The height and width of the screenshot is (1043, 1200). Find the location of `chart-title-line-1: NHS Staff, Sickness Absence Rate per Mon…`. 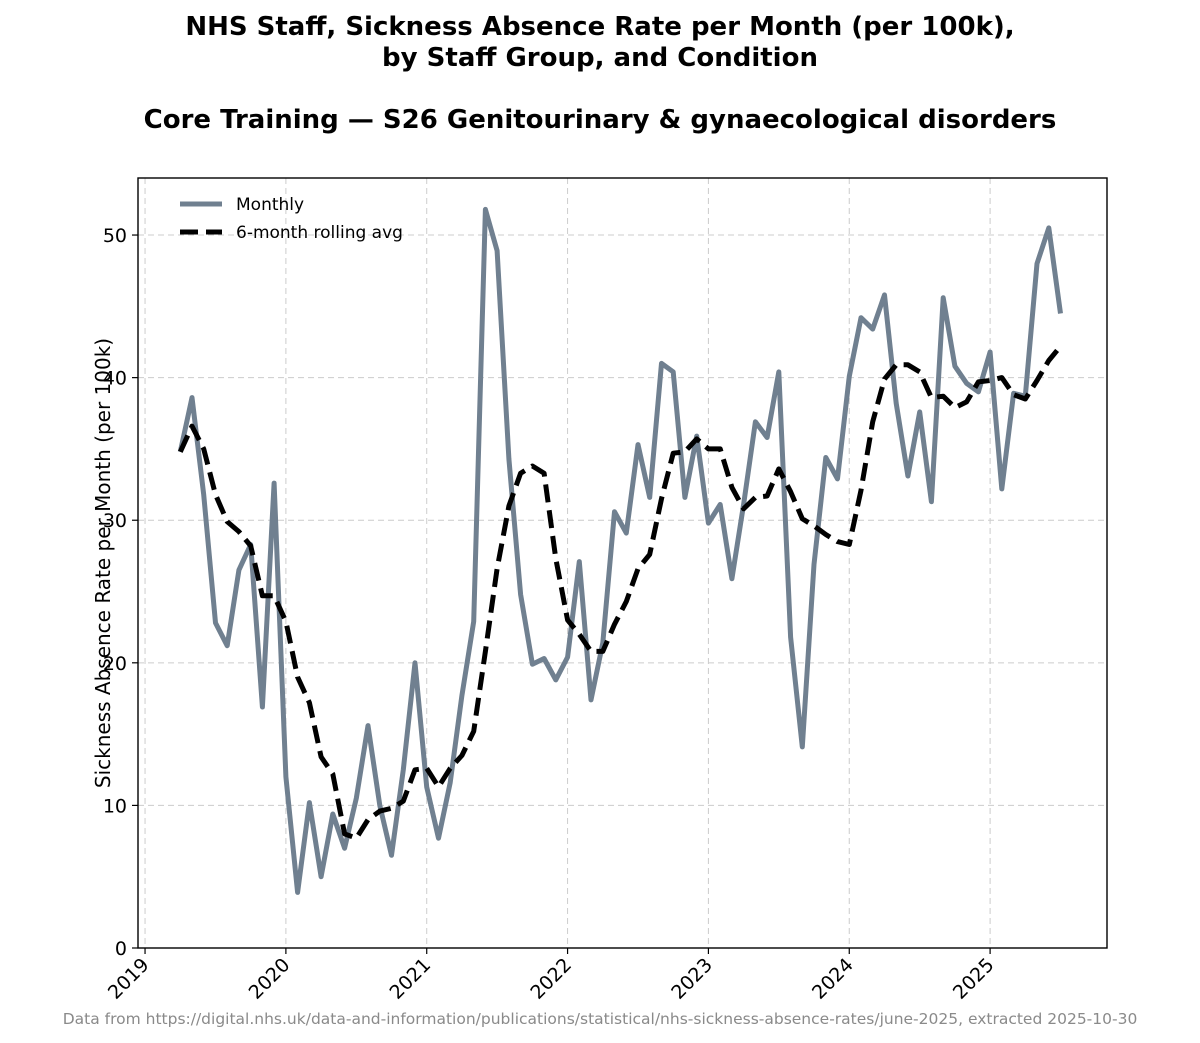

chart-title-line-1: NHS Staff, Sickness Absence Rate per Mon… is located at coordinates (600, 27).